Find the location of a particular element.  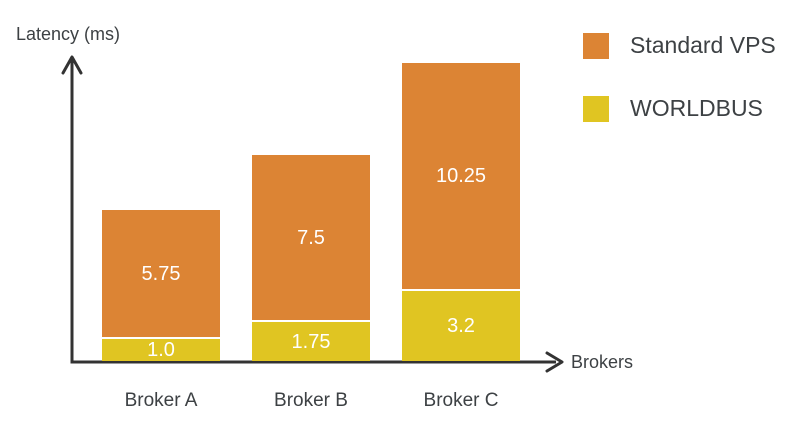

bar-segment-worldbus: 1.0 is located at coordinates (161, 350).